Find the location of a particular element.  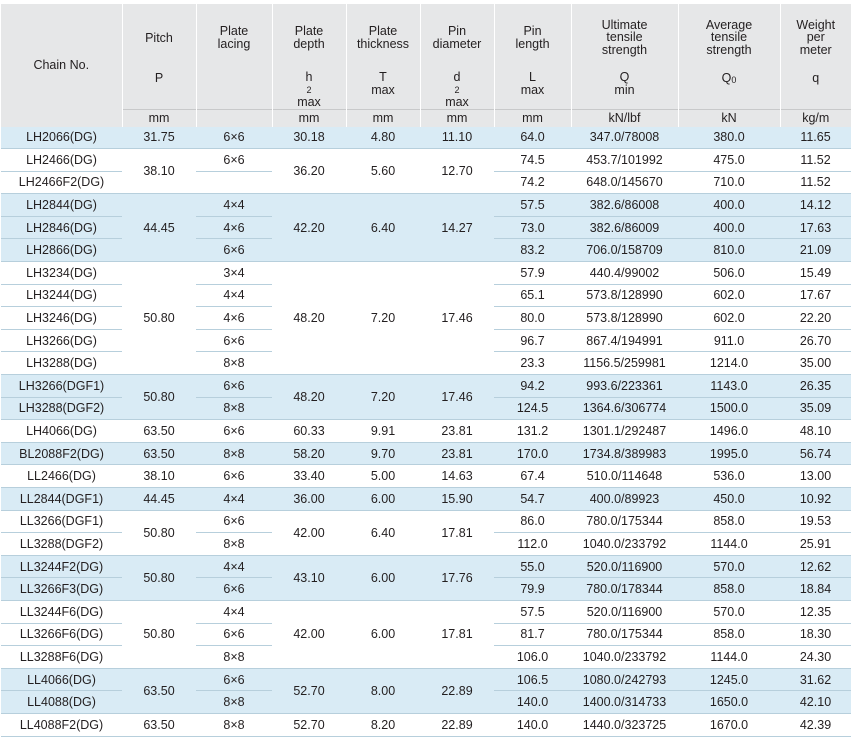

table-row: LH3244(DG) 4×4 65.1 573.8/128990 602.0 17.67 is located at coordinates (426, 296).